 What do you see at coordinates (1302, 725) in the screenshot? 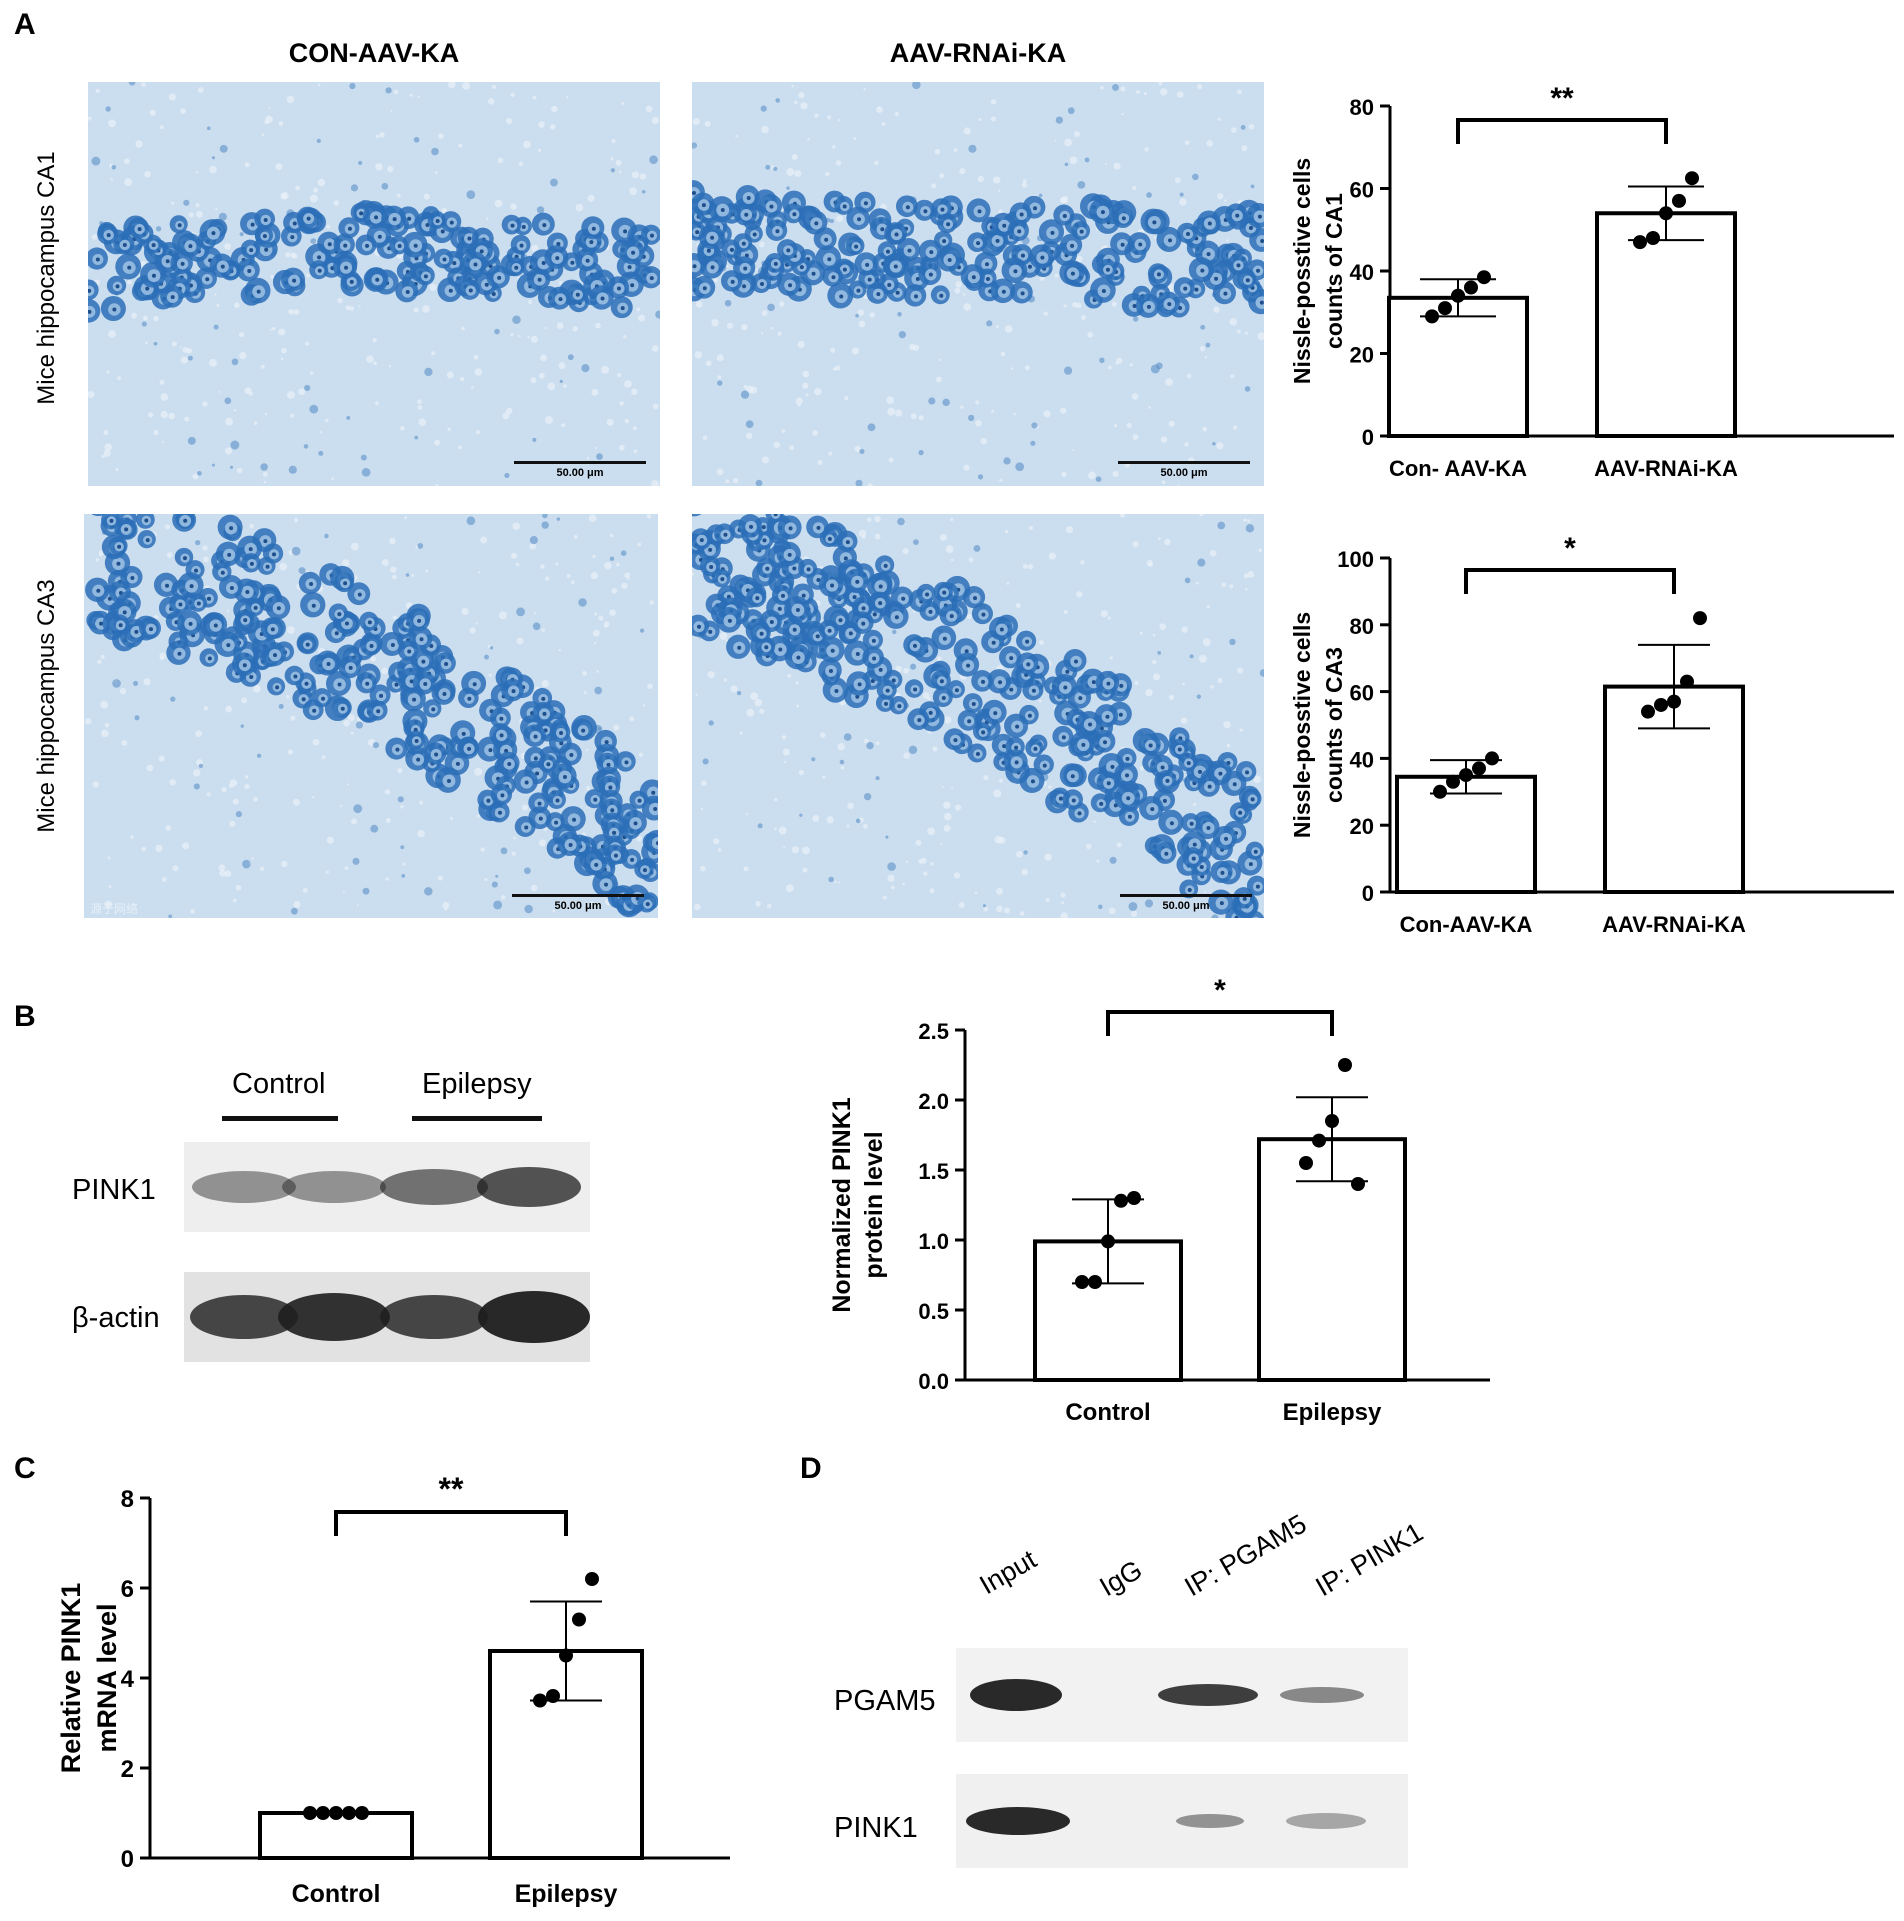
I see `y-axis-label-line: Nissle-posstive cells` at bounding box center [1302, 725].